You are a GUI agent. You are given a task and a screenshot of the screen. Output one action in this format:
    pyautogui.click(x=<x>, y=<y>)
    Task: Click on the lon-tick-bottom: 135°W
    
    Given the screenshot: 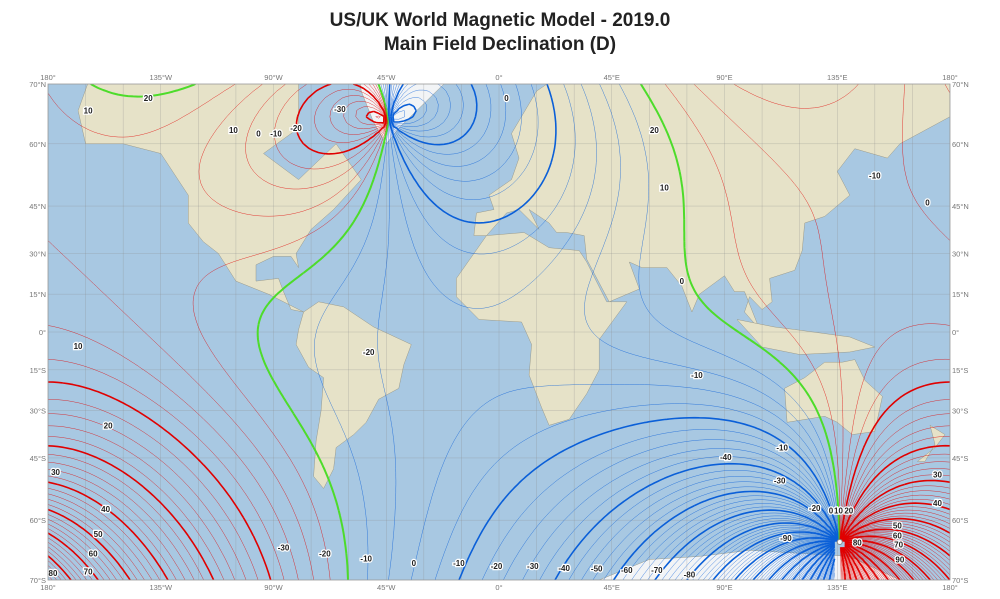 What is the action you would take?
    pyautogui.click(x=161, y=587)
    